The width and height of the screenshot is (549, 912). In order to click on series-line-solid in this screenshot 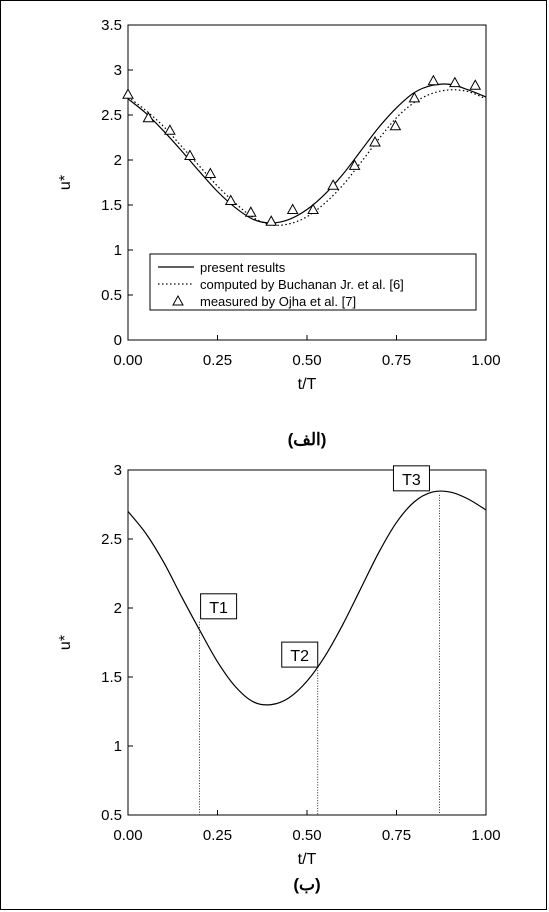, I will do `click(307, 153)`.